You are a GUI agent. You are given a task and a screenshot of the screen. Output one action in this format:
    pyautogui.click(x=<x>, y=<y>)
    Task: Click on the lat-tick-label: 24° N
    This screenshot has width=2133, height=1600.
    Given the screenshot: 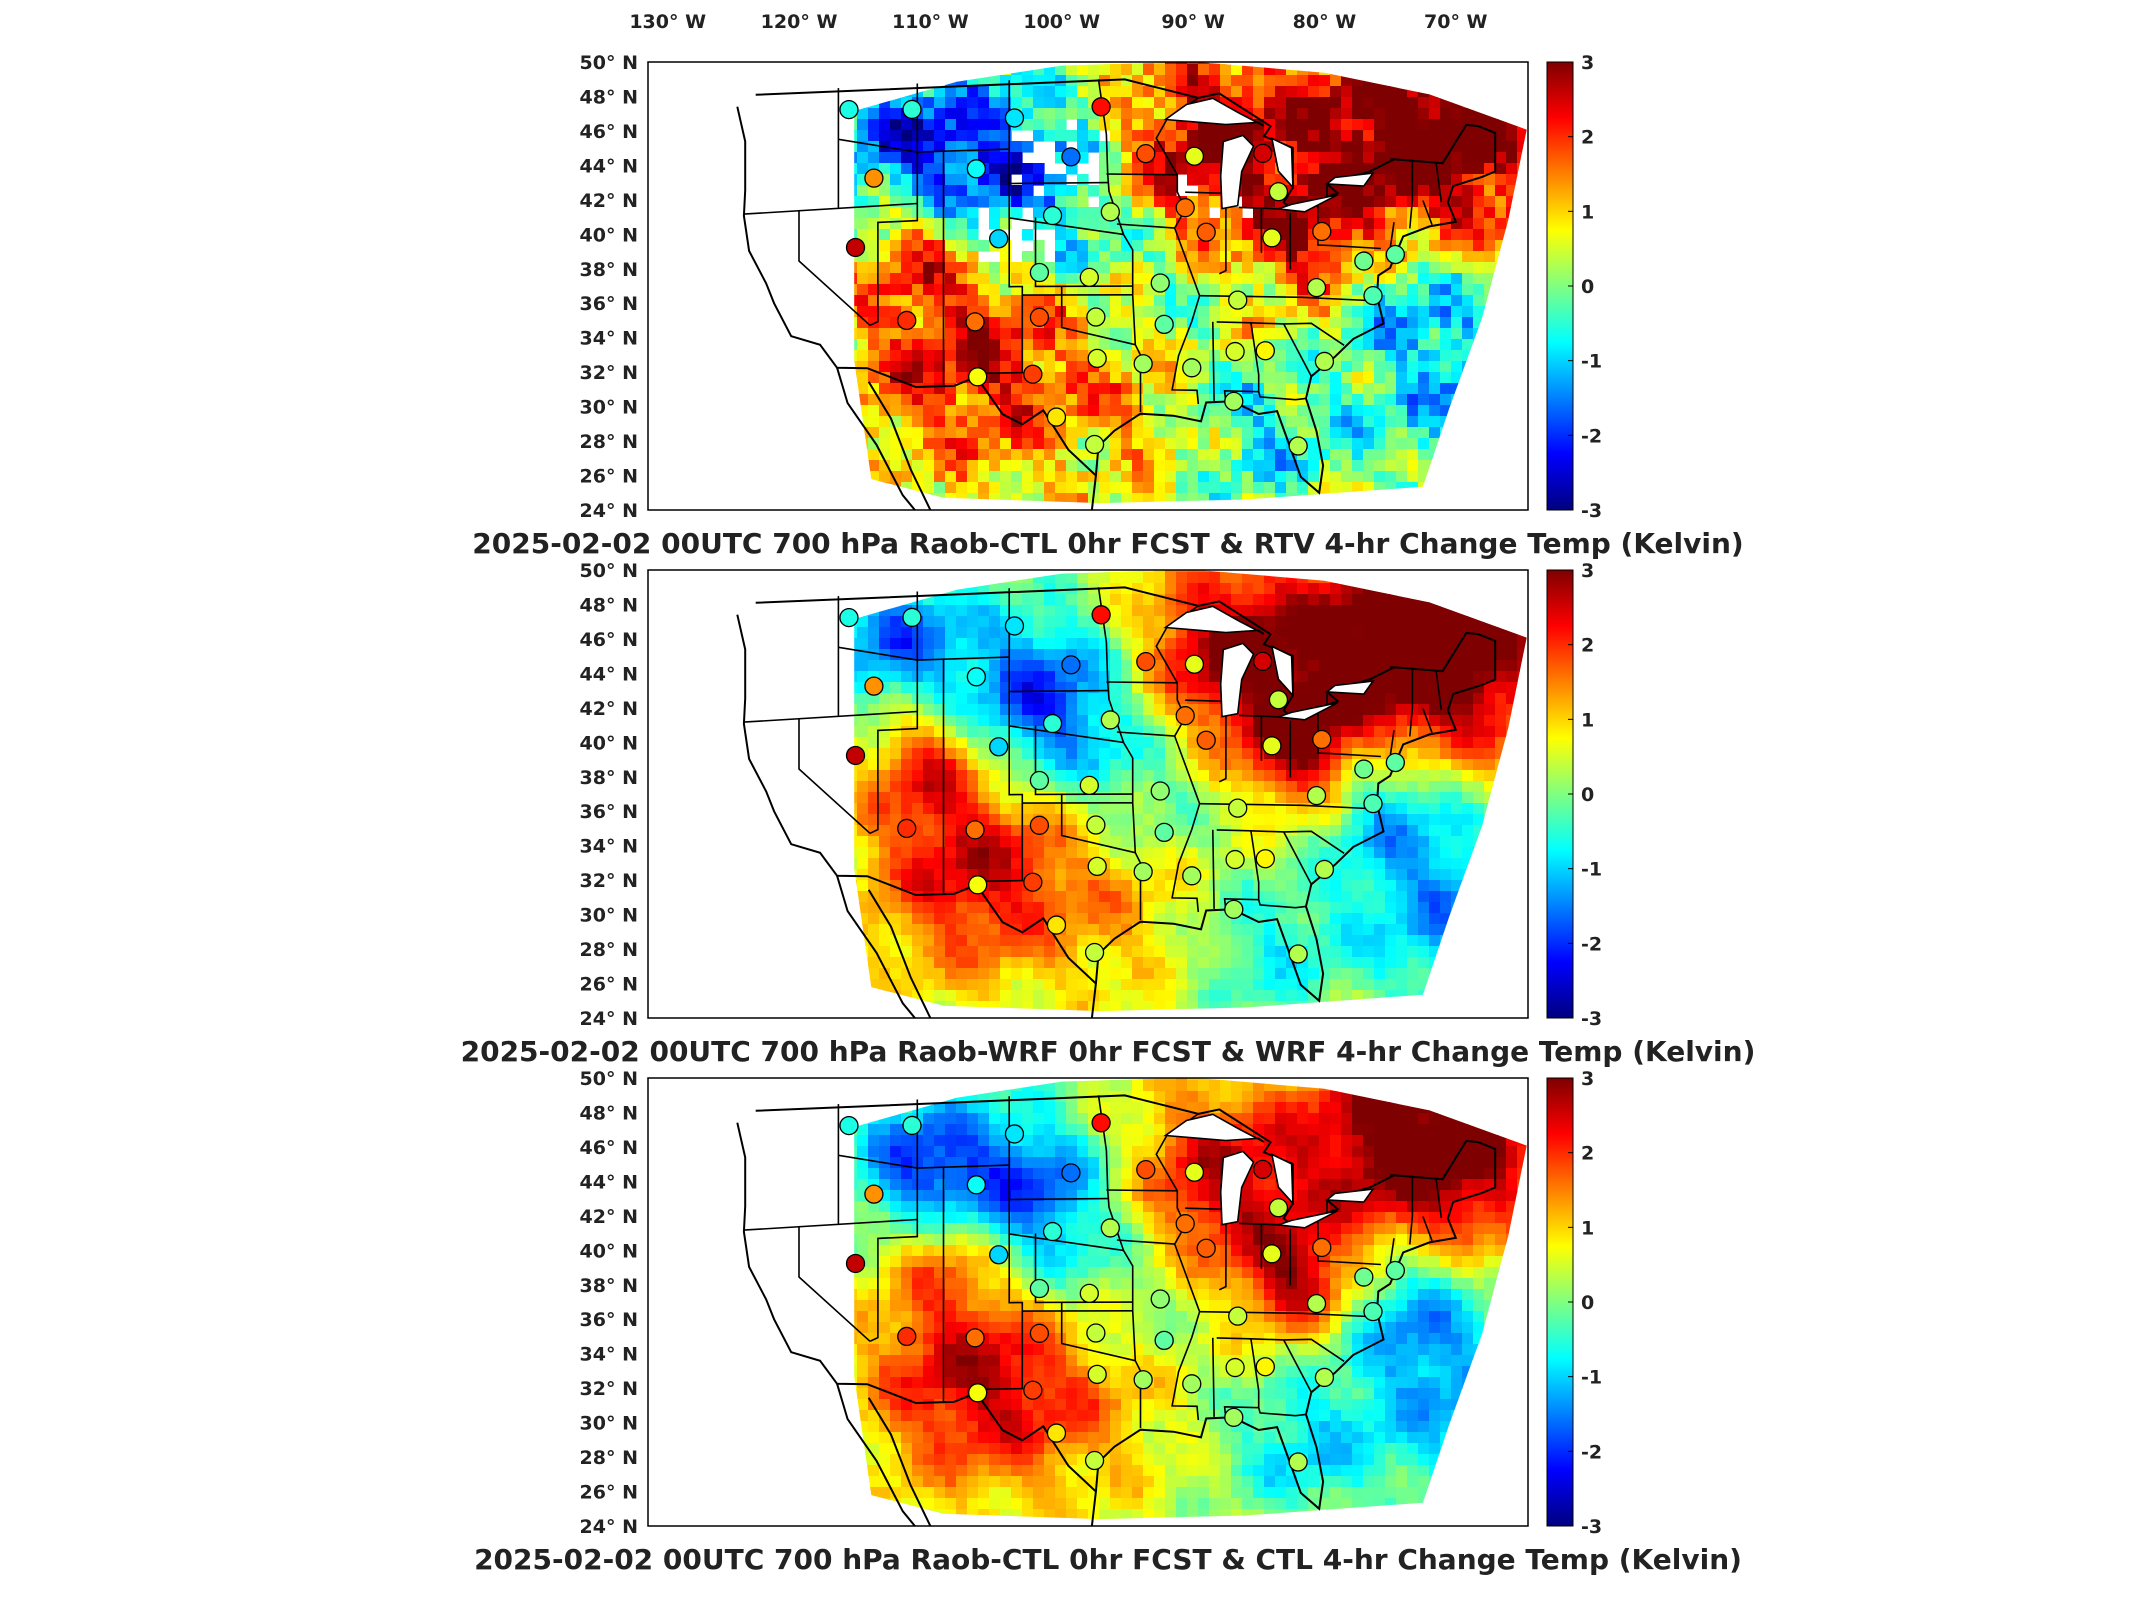 What is the action you would take?
    pyautogui.click(x=609, y=511)
    